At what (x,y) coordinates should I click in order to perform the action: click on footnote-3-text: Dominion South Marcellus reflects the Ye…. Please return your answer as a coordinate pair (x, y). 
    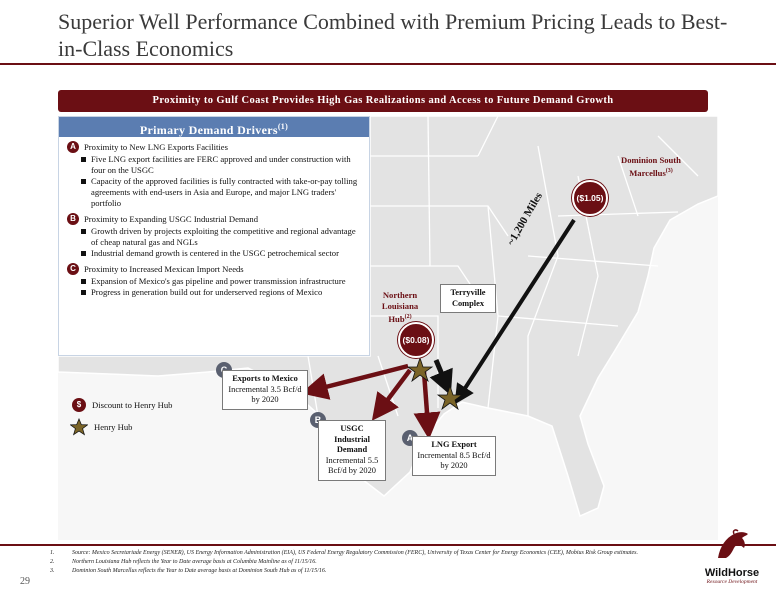
    Looking at the image, I should click on (199, 571).